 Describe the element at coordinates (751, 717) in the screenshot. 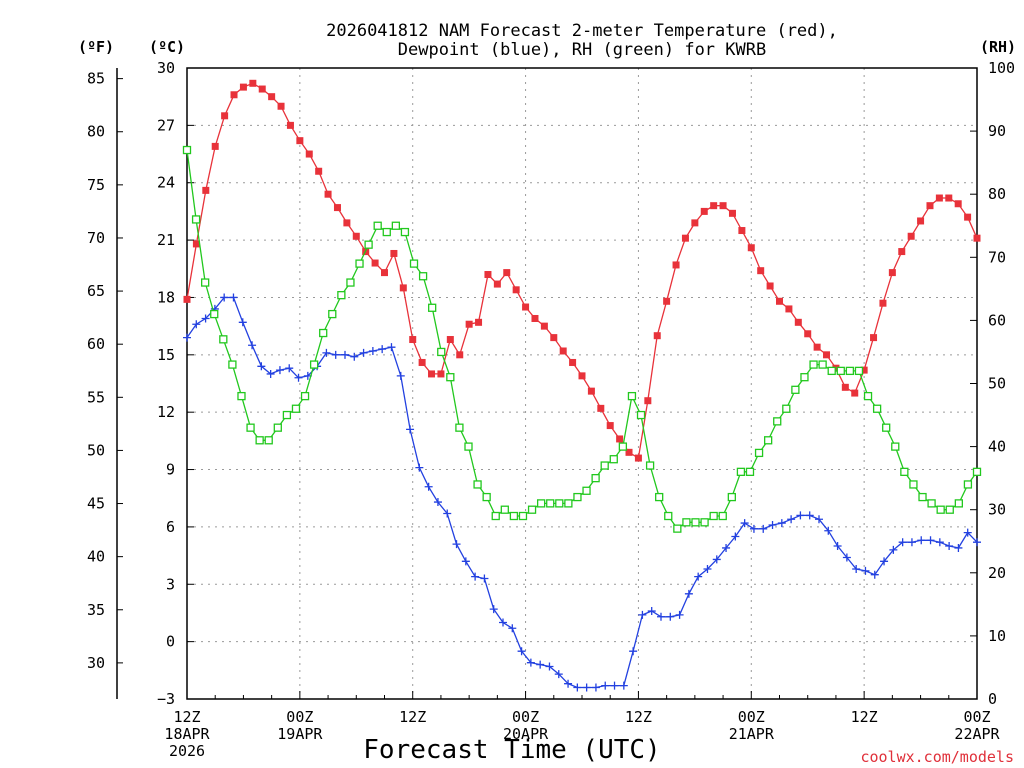

I see `x-tick-label: 00Z` at that location.